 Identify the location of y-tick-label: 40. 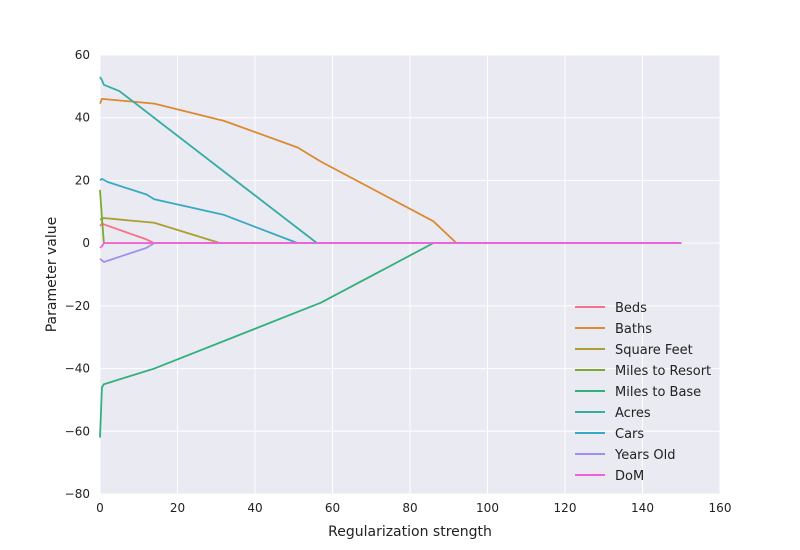
(82, 118).